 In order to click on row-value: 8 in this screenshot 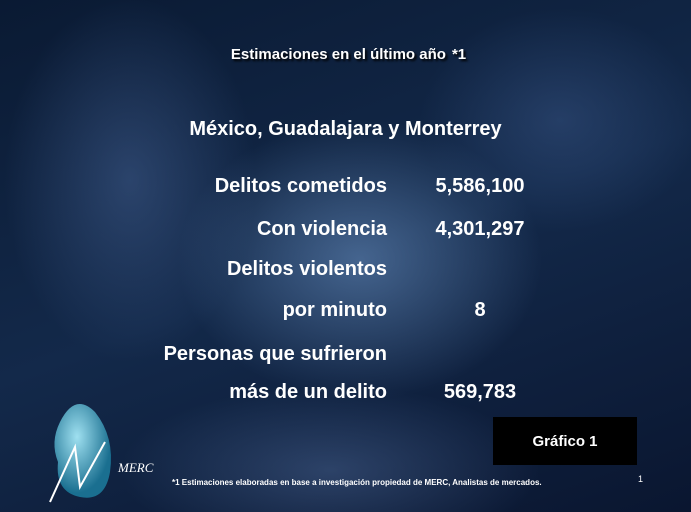, I will do `click(480, 310)`.